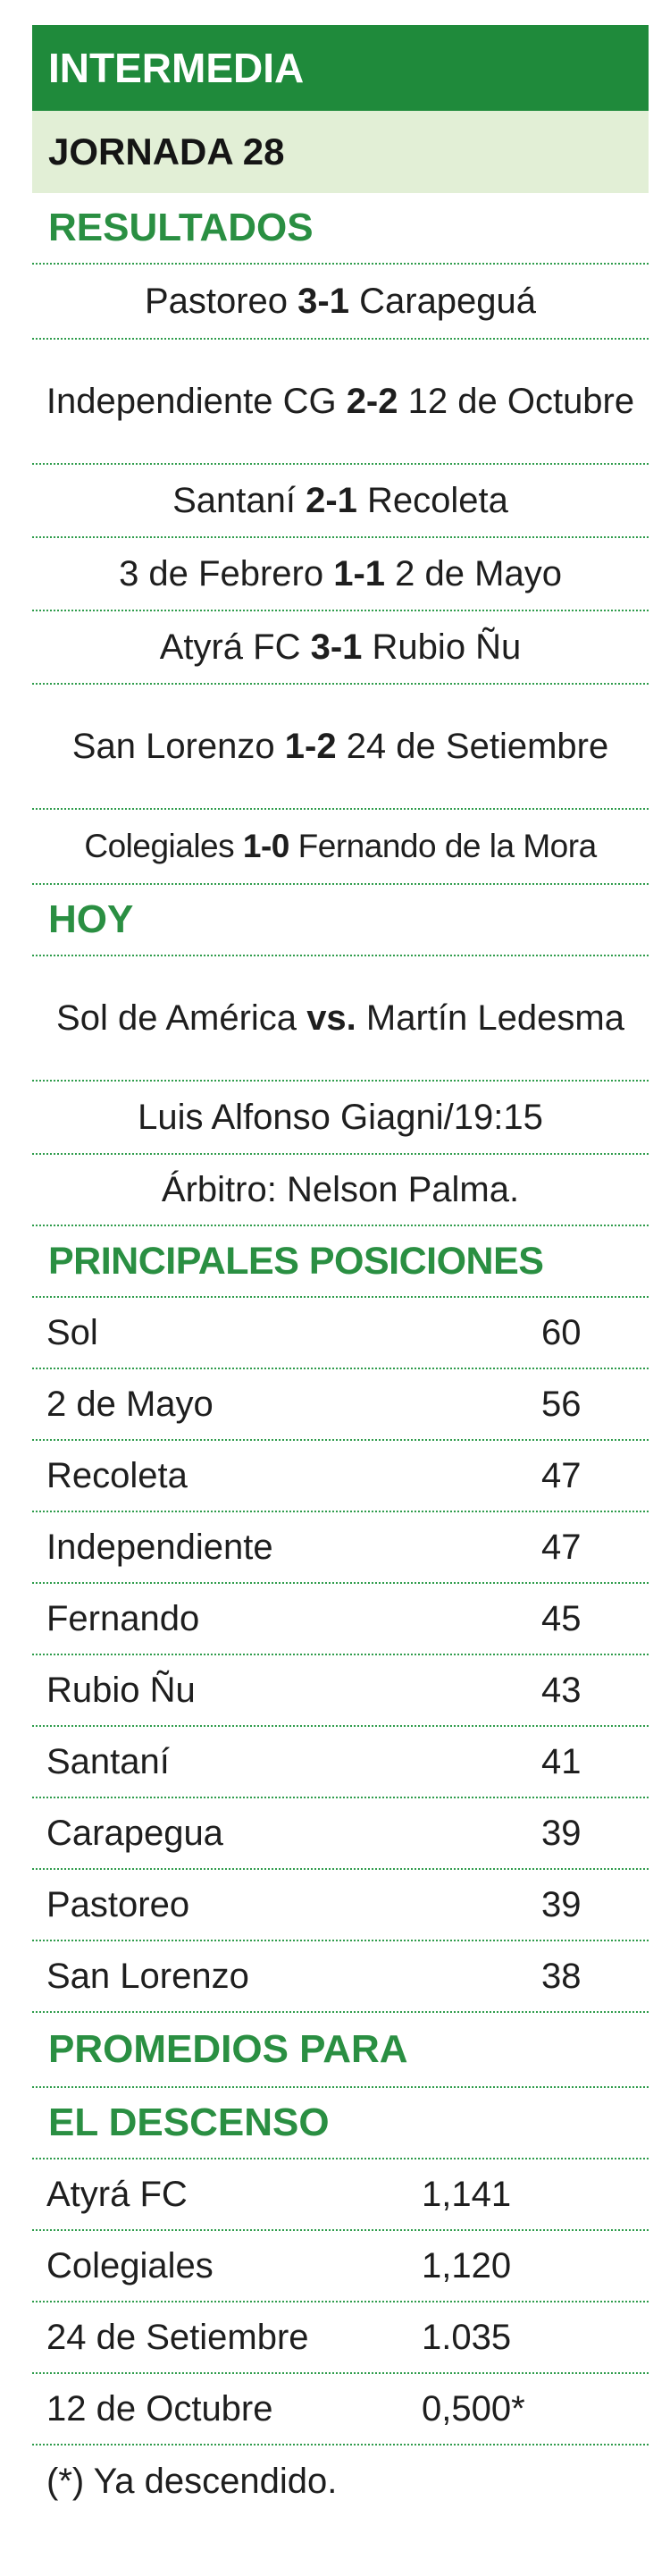 The height and width of the screenshot is (2576, 670). I want to click on today-match: Sol de América vs. Martín Ledesma, so click(340, 1019).